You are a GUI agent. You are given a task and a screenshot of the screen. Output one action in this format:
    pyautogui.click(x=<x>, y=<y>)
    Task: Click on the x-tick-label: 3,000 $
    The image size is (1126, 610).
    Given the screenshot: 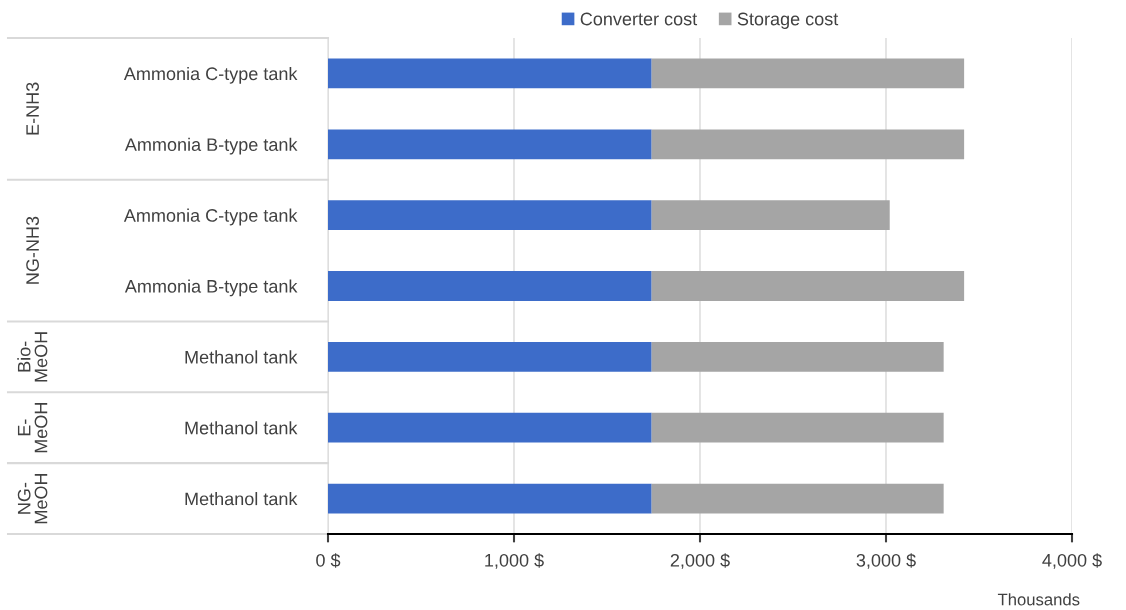 What is the action you would take?
    pyautogui.click(x=886, y=561)
    